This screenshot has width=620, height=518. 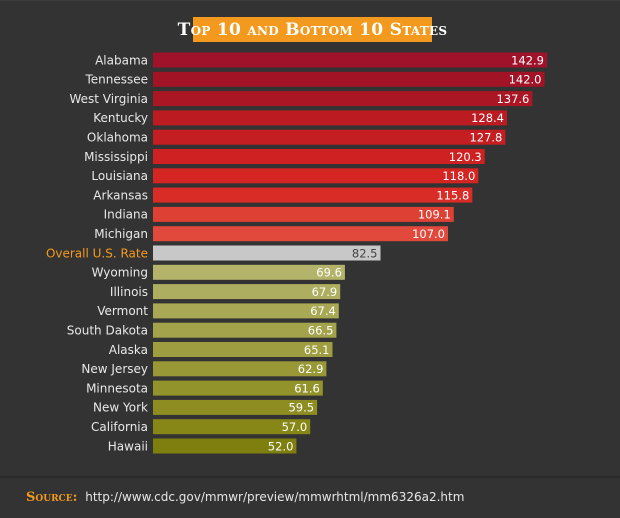 What do you see at coordinates (295, 427) in the screenshot?
I see `value-label-california: 57.0` at bounding box center [295, 427].